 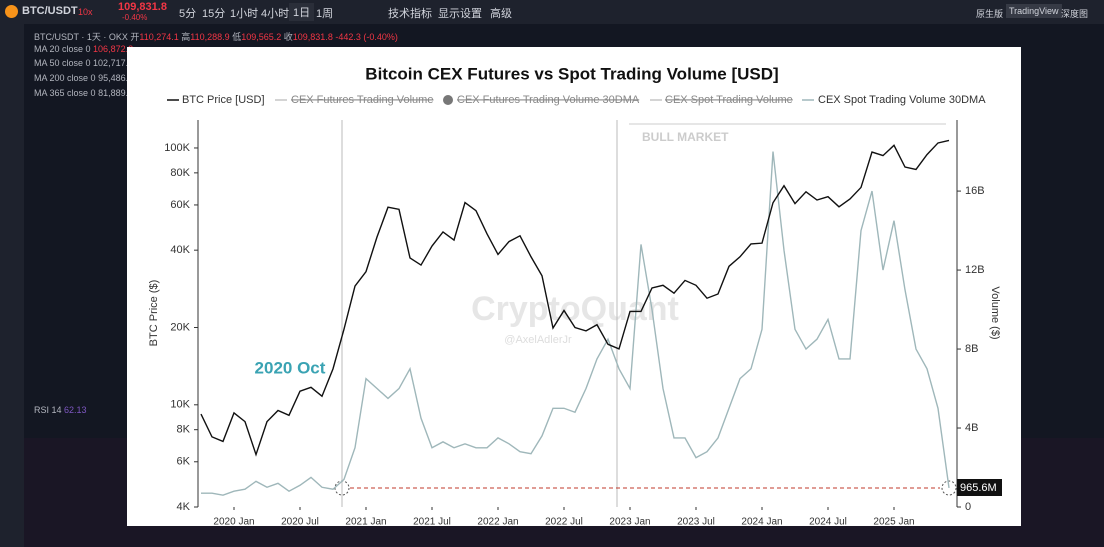 I want to click on label: 开, so click(x=135, y=37).